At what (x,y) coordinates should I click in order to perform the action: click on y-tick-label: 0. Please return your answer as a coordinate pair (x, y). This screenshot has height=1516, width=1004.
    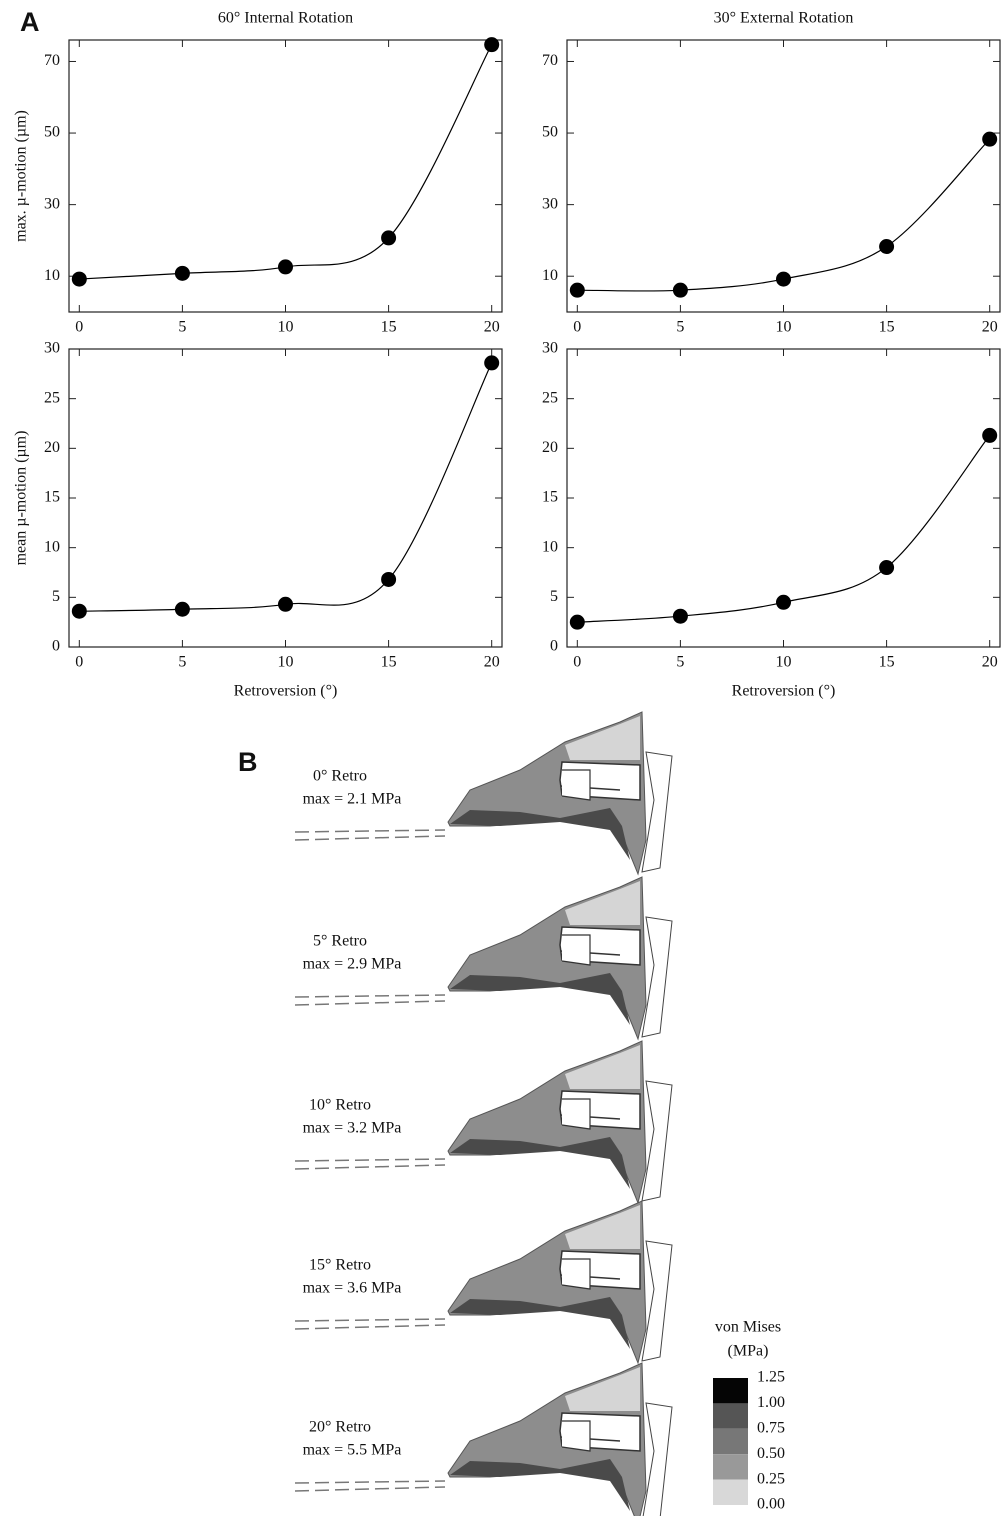
    Looking at the image, I should click on (554, 646).